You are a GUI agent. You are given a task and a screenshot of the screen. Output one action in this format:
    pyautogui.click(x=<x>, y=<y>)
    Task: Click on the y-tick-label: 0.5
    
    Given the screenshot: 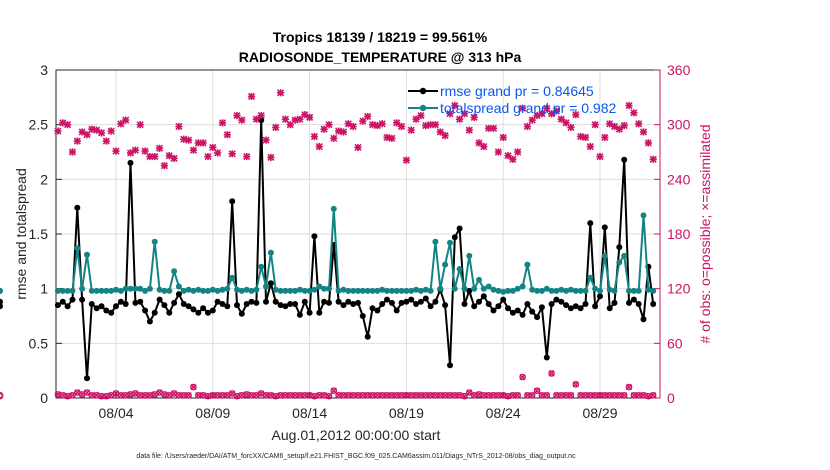 What is the action you would take?
    pyautogui.click(x=39, y=343)
    